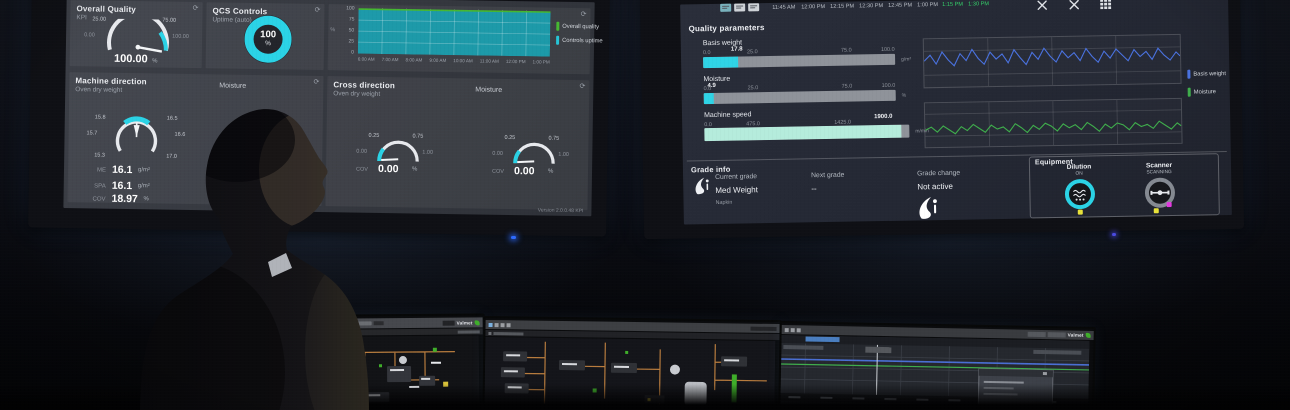  What do you see at coordinates (454, 32) in the screenshot?
I see `uptime-area-chart` at bounding box center [454, 32].